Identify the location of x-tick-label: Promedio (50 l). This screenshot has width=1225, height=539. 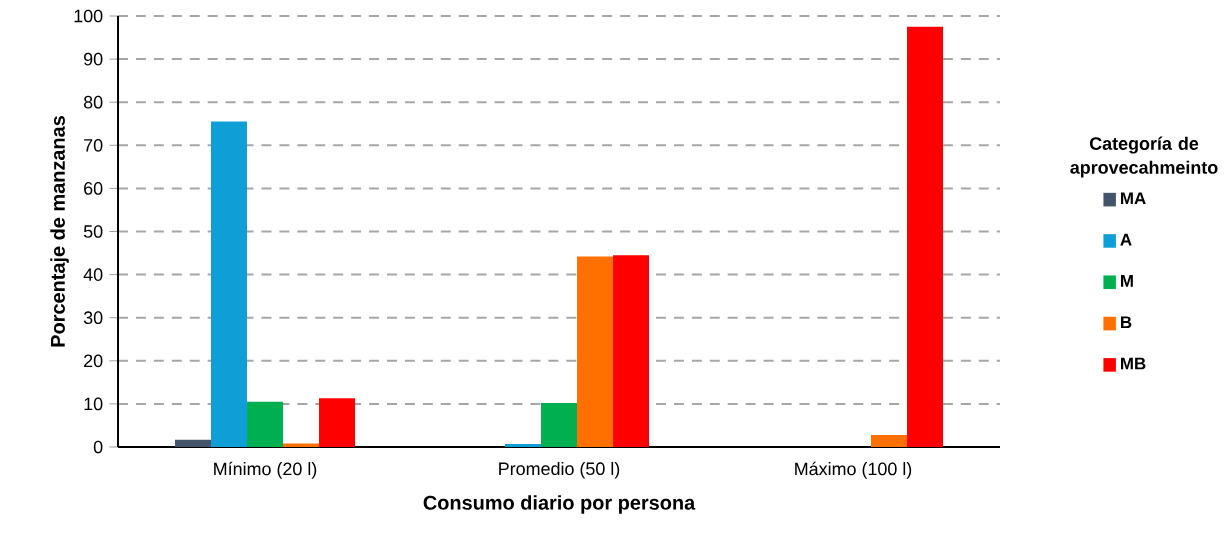
(559, 470).